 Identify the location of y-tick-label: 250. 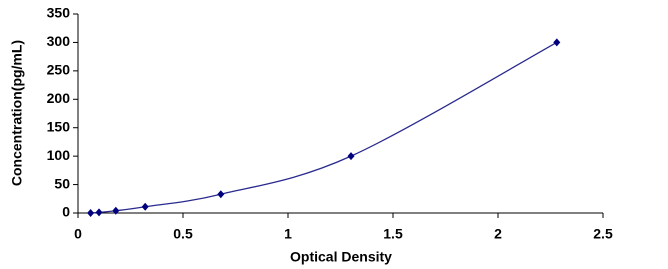
(59, 70).